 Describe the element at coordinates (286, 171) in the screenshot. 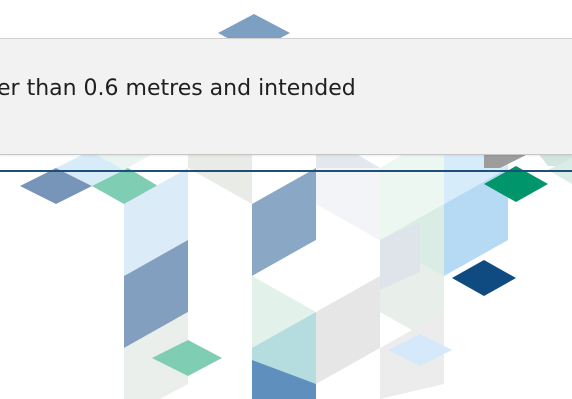

I see `divider-line` at that location.